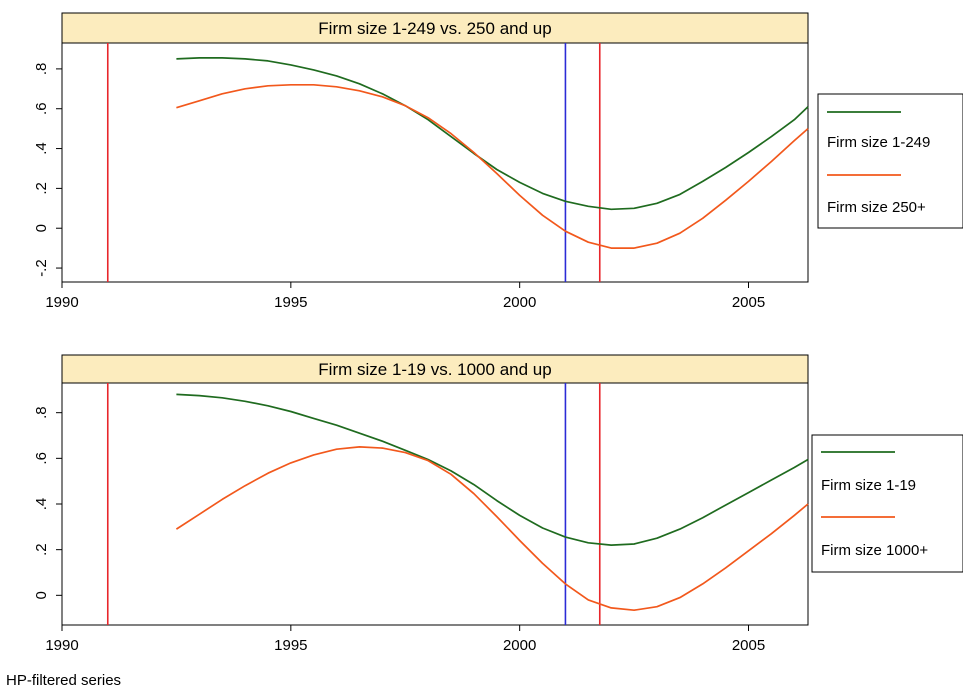  Describe the element at coordinates (874, 550) in the screenshot. I see `legend-label-2: Firm size 1000+` at that location.